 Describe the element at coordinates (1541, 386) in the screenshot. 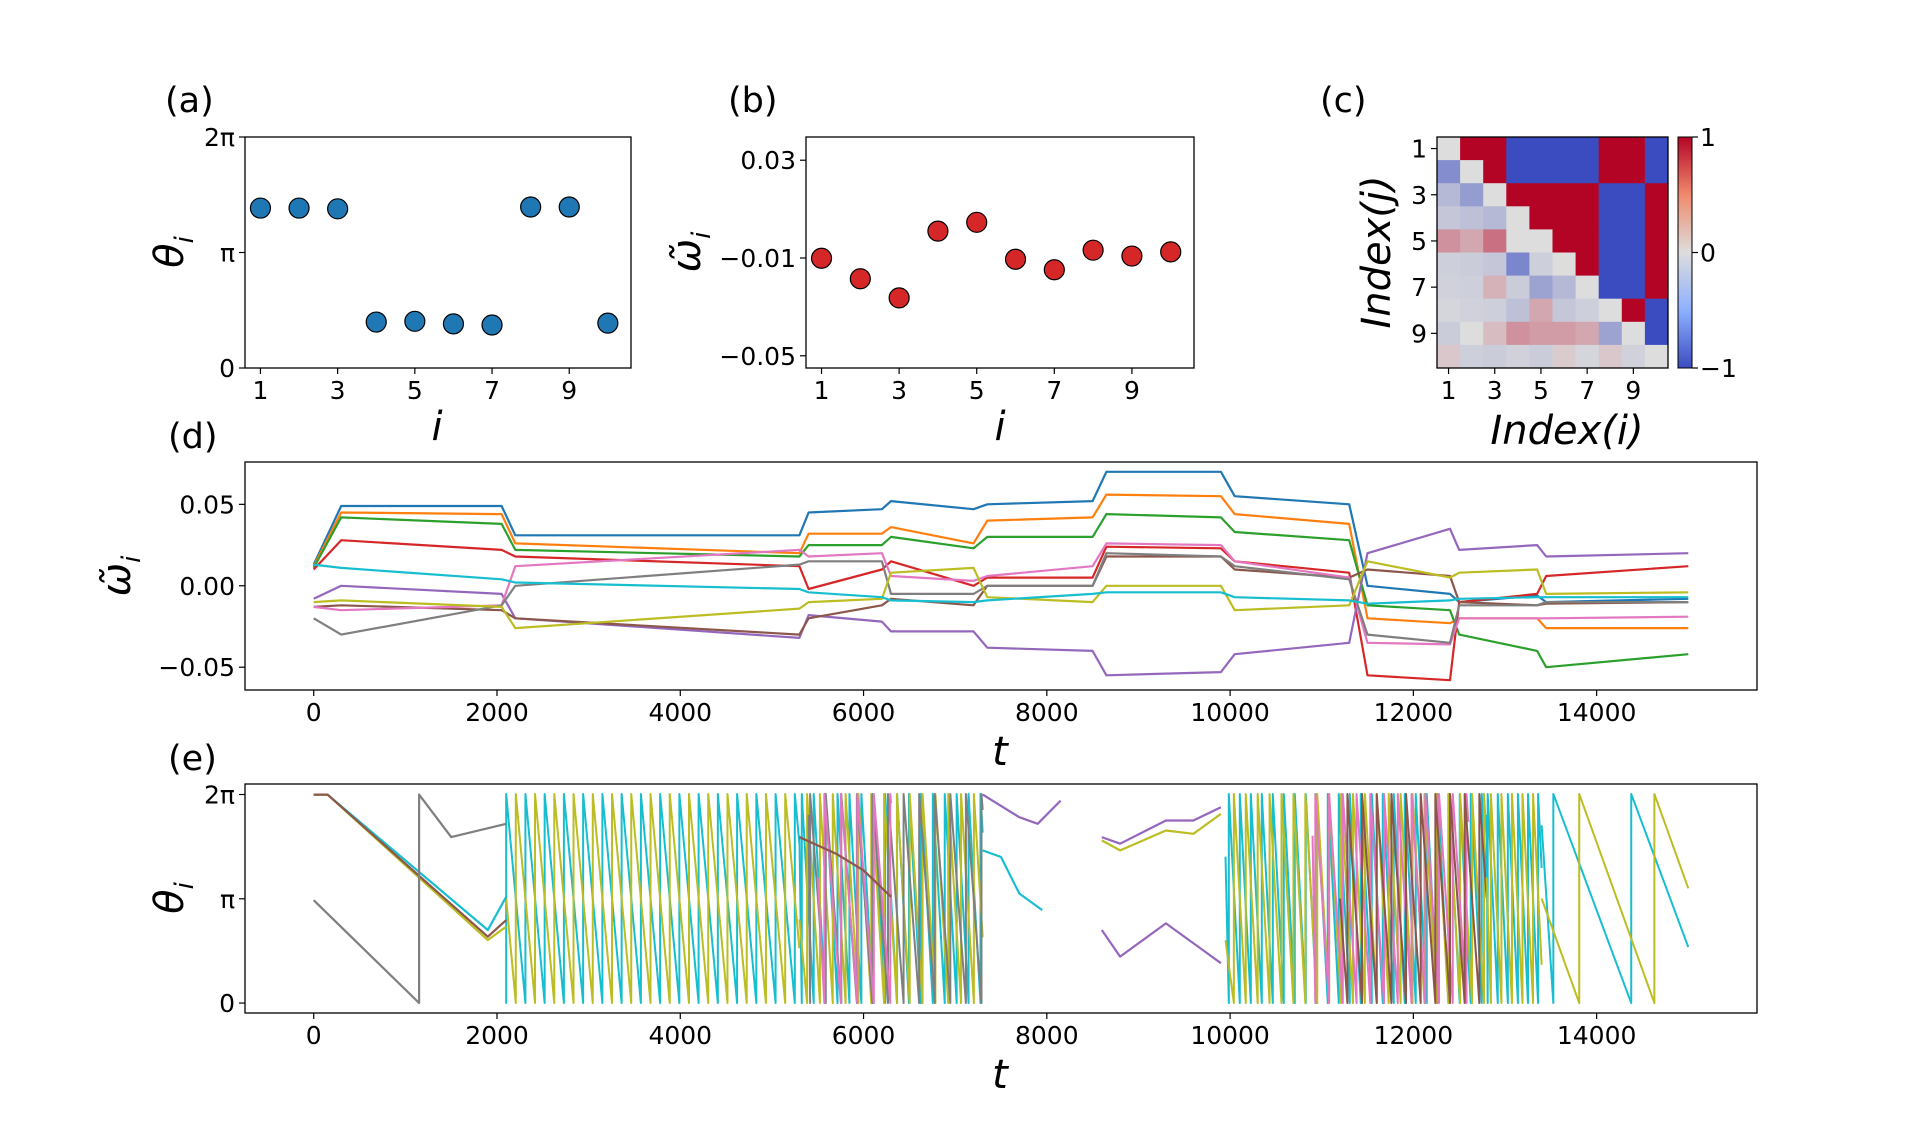

I see `panel-c-x-ticks: 1 3 5 7 9` at that location.